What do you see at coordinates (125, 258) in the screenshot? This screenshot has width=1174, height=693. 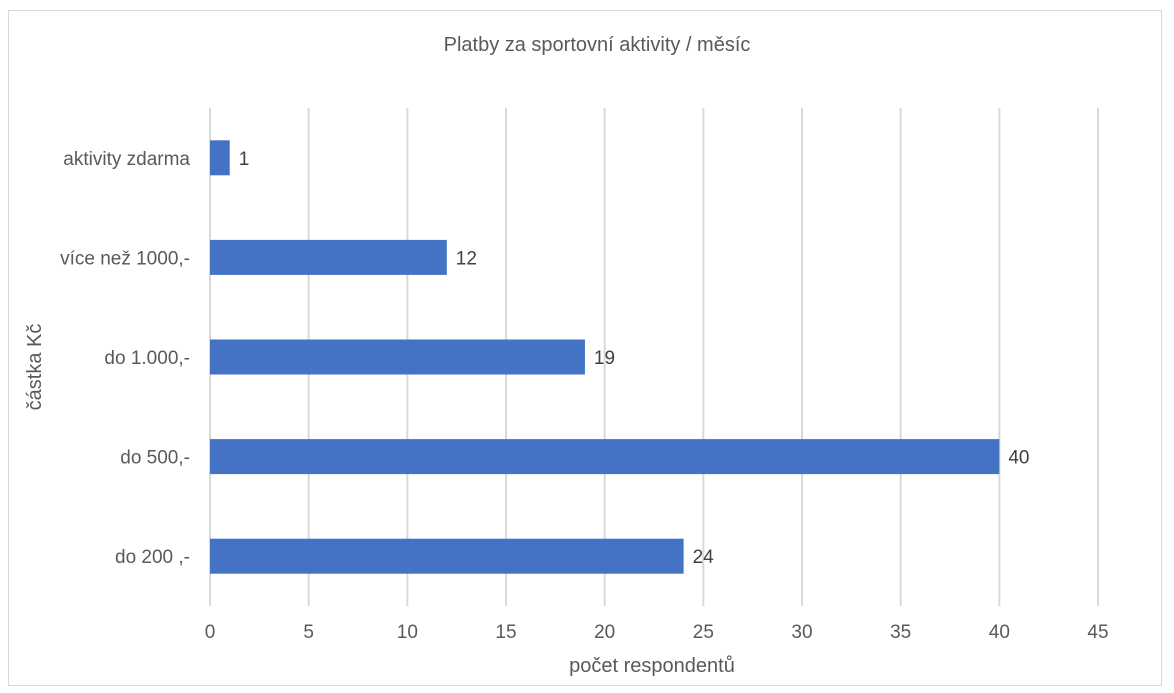 I see `category-label: více než 1000,-` at bounding box center [125, 258].